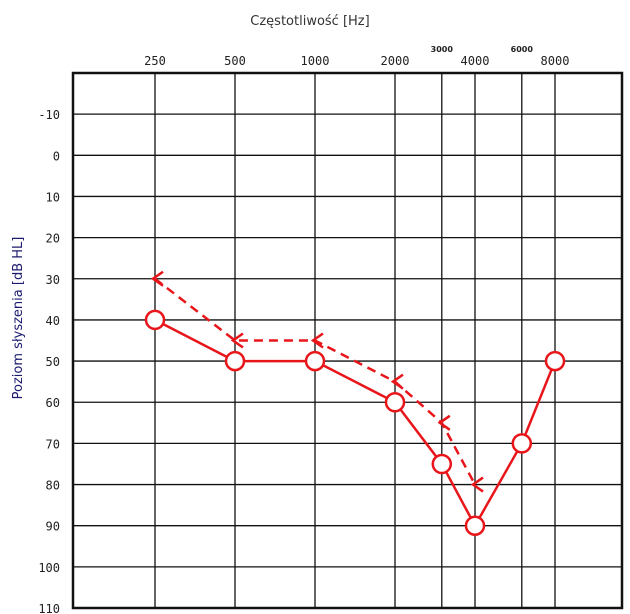 Image resolution: width=630 pixels, height=614 pixels. What do you see at coordinates (53, 403) in the screenshot?
I see `y-tick-label: 60` at bounding box center [53, 403].